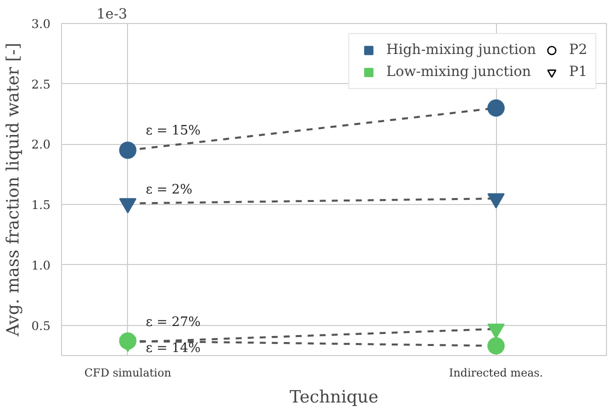 The image size is (611, 410). Describe the element at coordinates (41, 84) in the screenshot. I see `y-tick-label: 2.5` at that location.